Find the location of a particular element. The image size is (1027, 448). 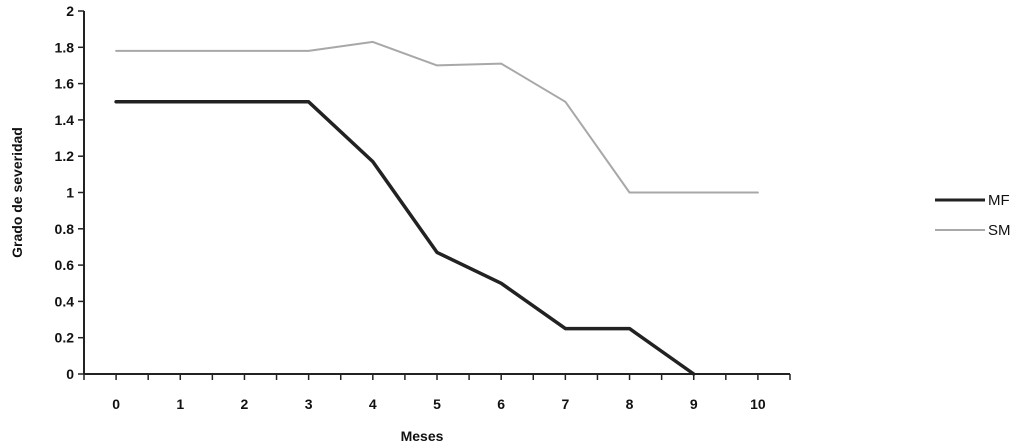

y-tick-label: 1.2 is located at coordinates (65, 156).